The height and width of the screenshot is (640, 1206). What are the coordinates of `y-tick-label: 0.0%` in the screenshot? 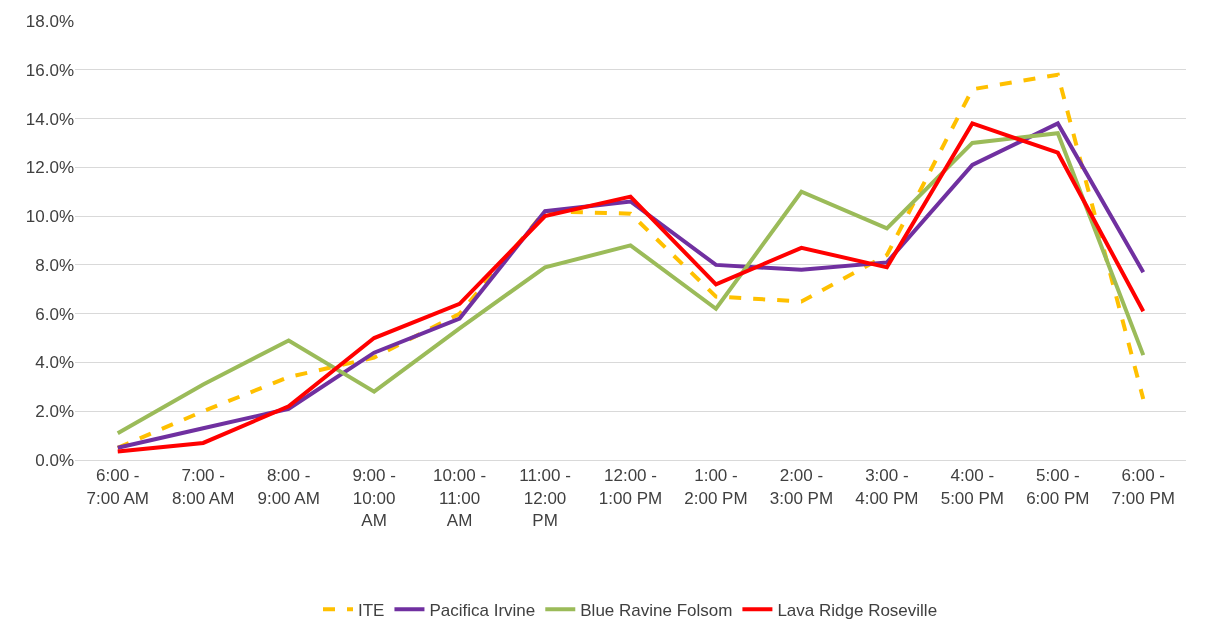 It's located at (54, 460).